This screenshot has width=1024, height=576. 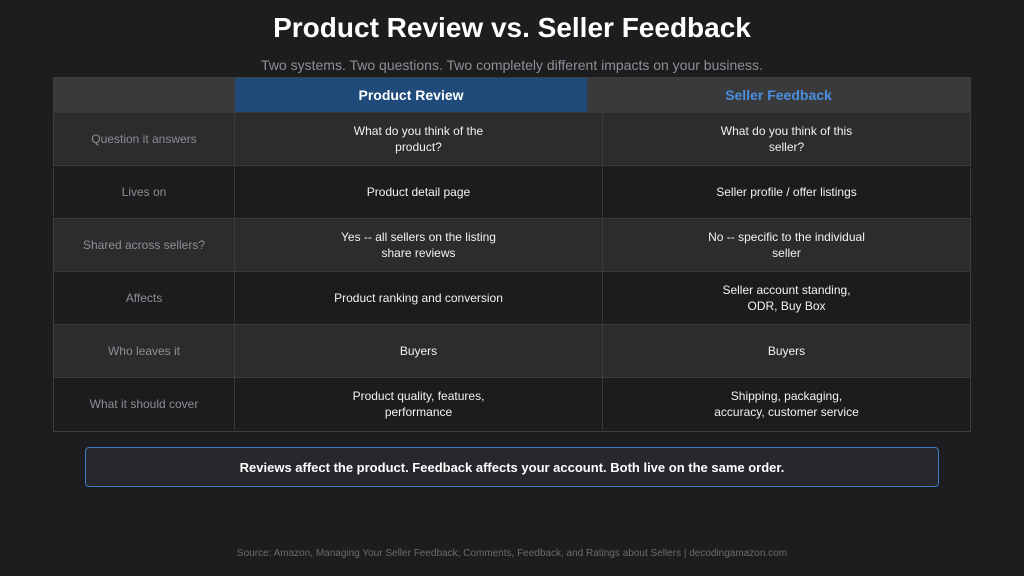 I want to click on seller-feedback-cell: Buyers, so click(x=786, y=351).